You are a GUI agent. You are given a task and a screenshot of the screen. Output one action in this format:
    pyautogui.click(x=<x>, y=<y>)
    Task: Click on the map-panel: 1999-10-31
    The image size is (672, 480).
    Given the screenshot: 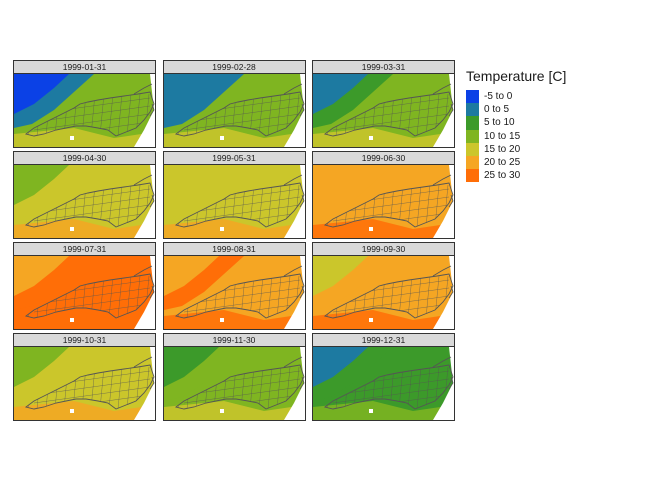 What is the action you would take?
    pyautogui.click(x=84, y=377)
    